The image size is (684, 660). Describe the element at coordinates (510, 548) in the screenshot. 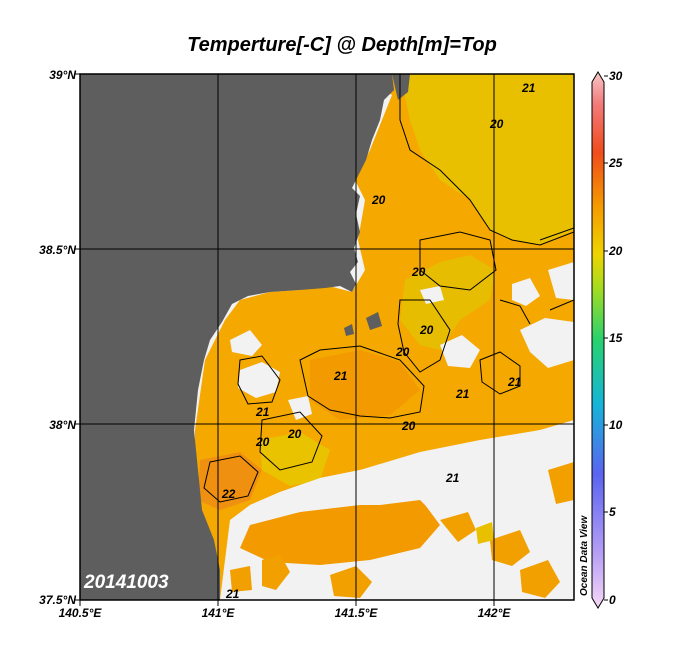

I see `sea-patch-s3` at that location.